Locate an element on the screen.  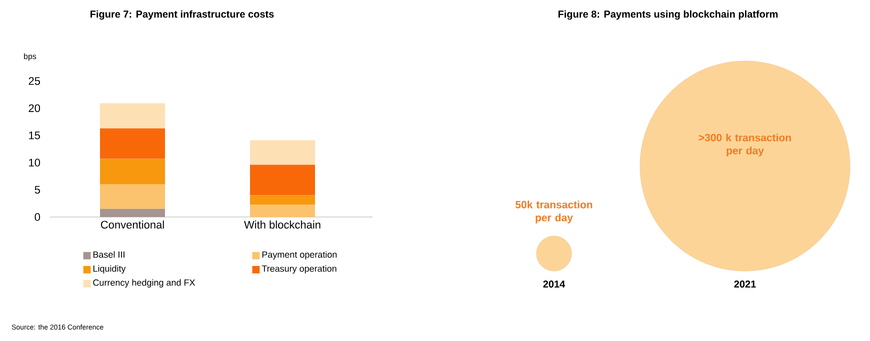
data-label: >300 k transaction per day is located at coordinates (744, 145).